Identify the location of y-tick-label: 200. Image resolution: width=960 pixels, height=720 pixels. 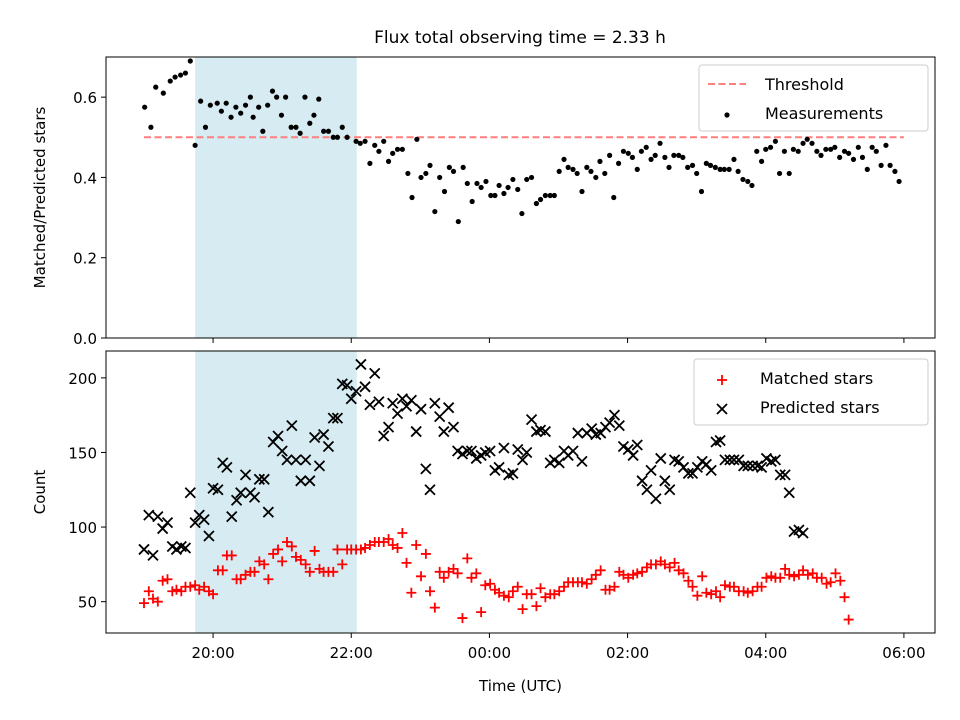
(82, 379).